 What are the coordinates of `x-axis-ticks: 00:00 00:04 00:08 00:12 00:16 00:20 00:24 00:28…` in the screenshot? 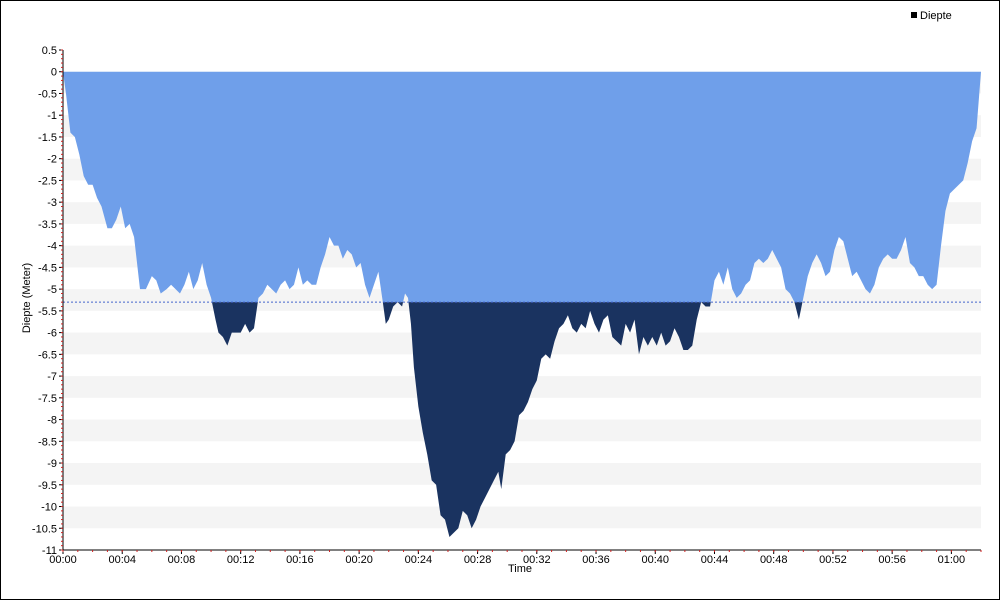 It's located at (515, 558).